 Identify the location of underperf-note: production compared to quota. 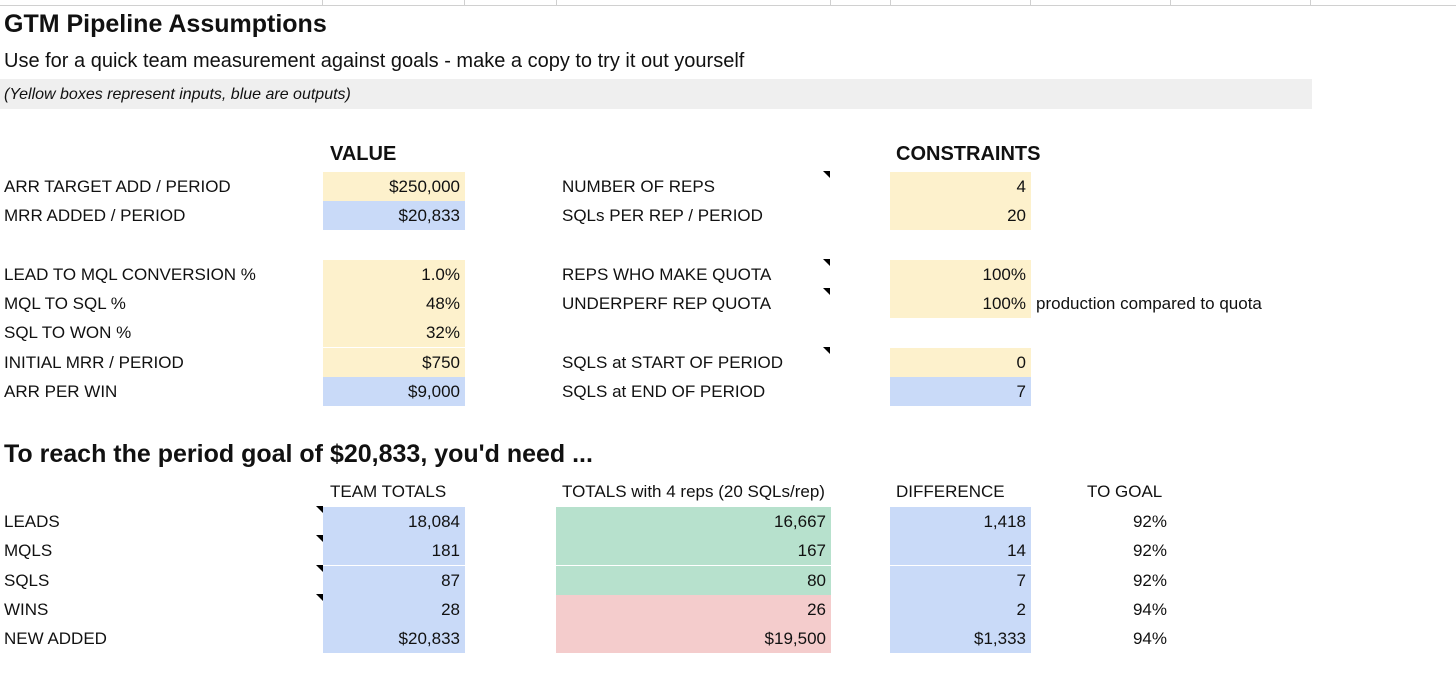
(1149, 303).